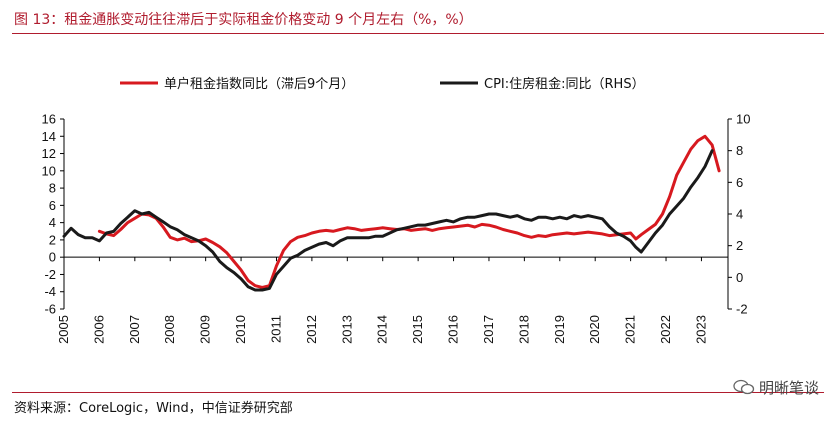  I want to click on x-tick-label: 2011, so click(275, 329).